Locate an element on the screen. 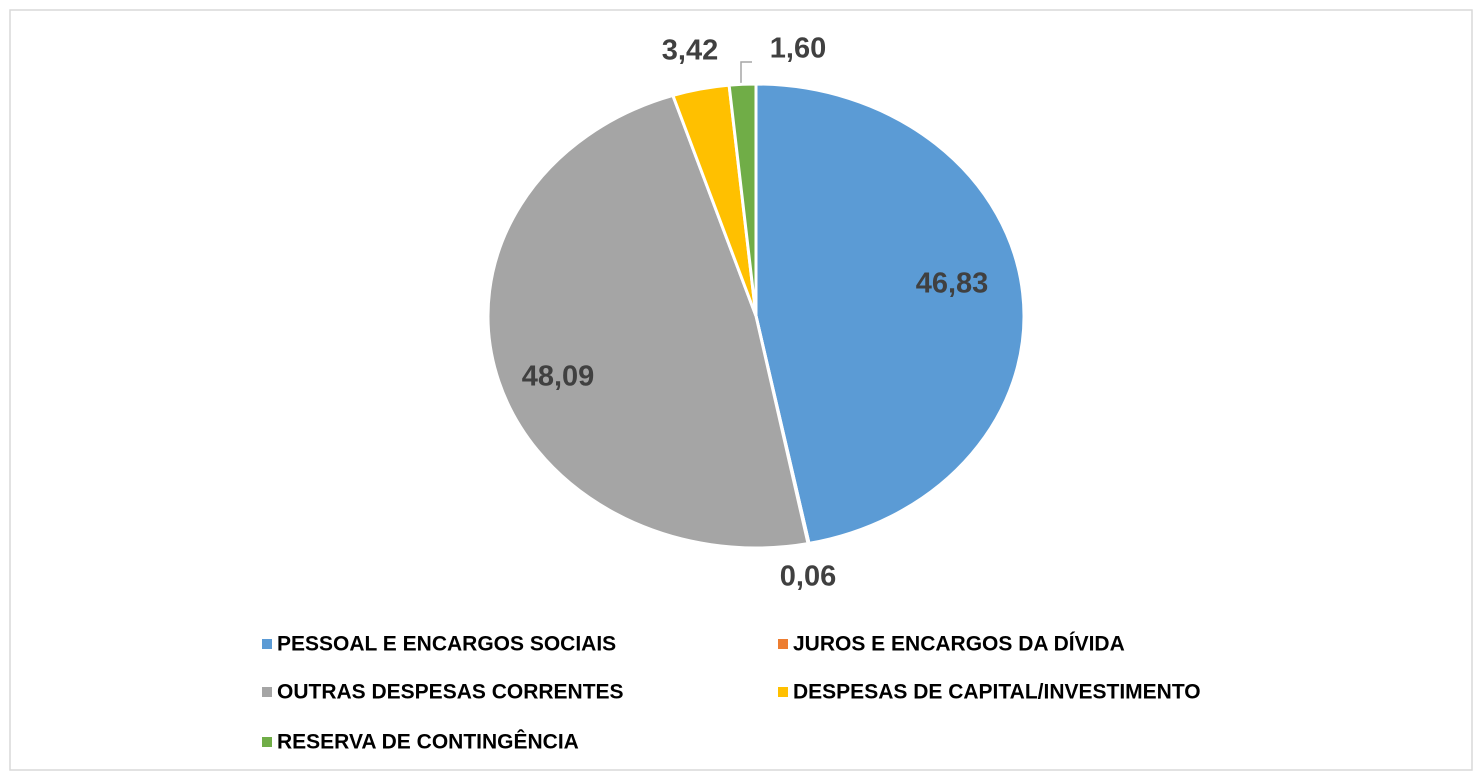 This screenshot has height=774, width=1480. data-label: 3,42 is located at coordinates (690, 51).